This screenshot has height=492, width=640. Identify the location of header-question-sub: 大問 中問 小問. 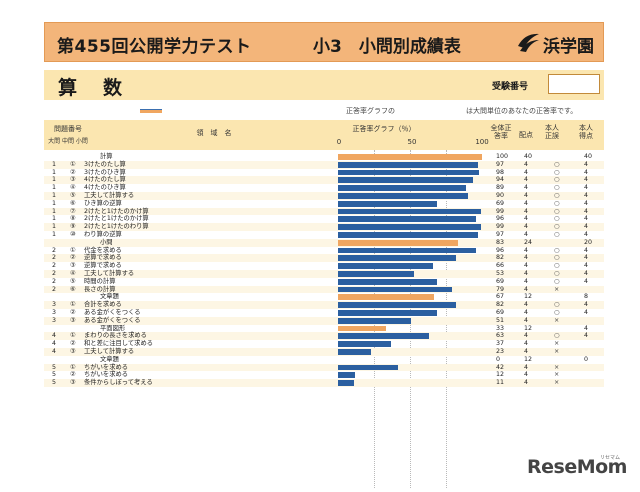
(68, 141).